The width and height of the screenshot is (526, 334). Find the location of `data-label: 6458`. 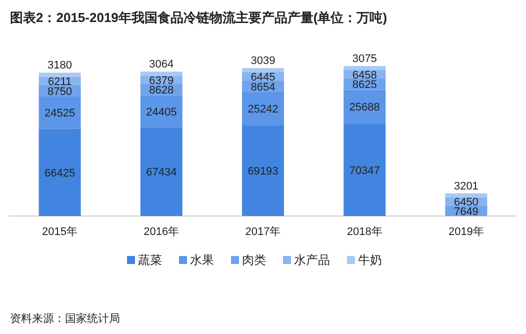

data-label: 6458 is located at coordinates (364, 75).